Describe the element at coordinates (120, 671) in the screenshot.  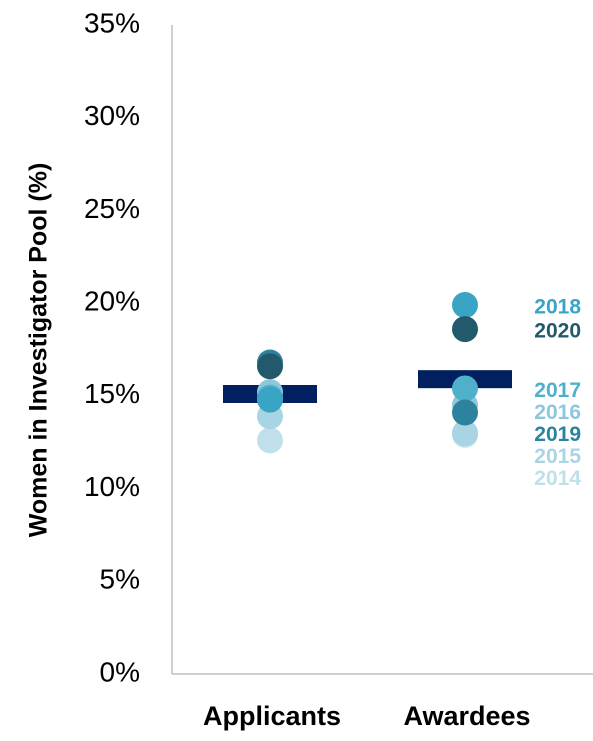
I see `y-tick-label: 0%` at that location.